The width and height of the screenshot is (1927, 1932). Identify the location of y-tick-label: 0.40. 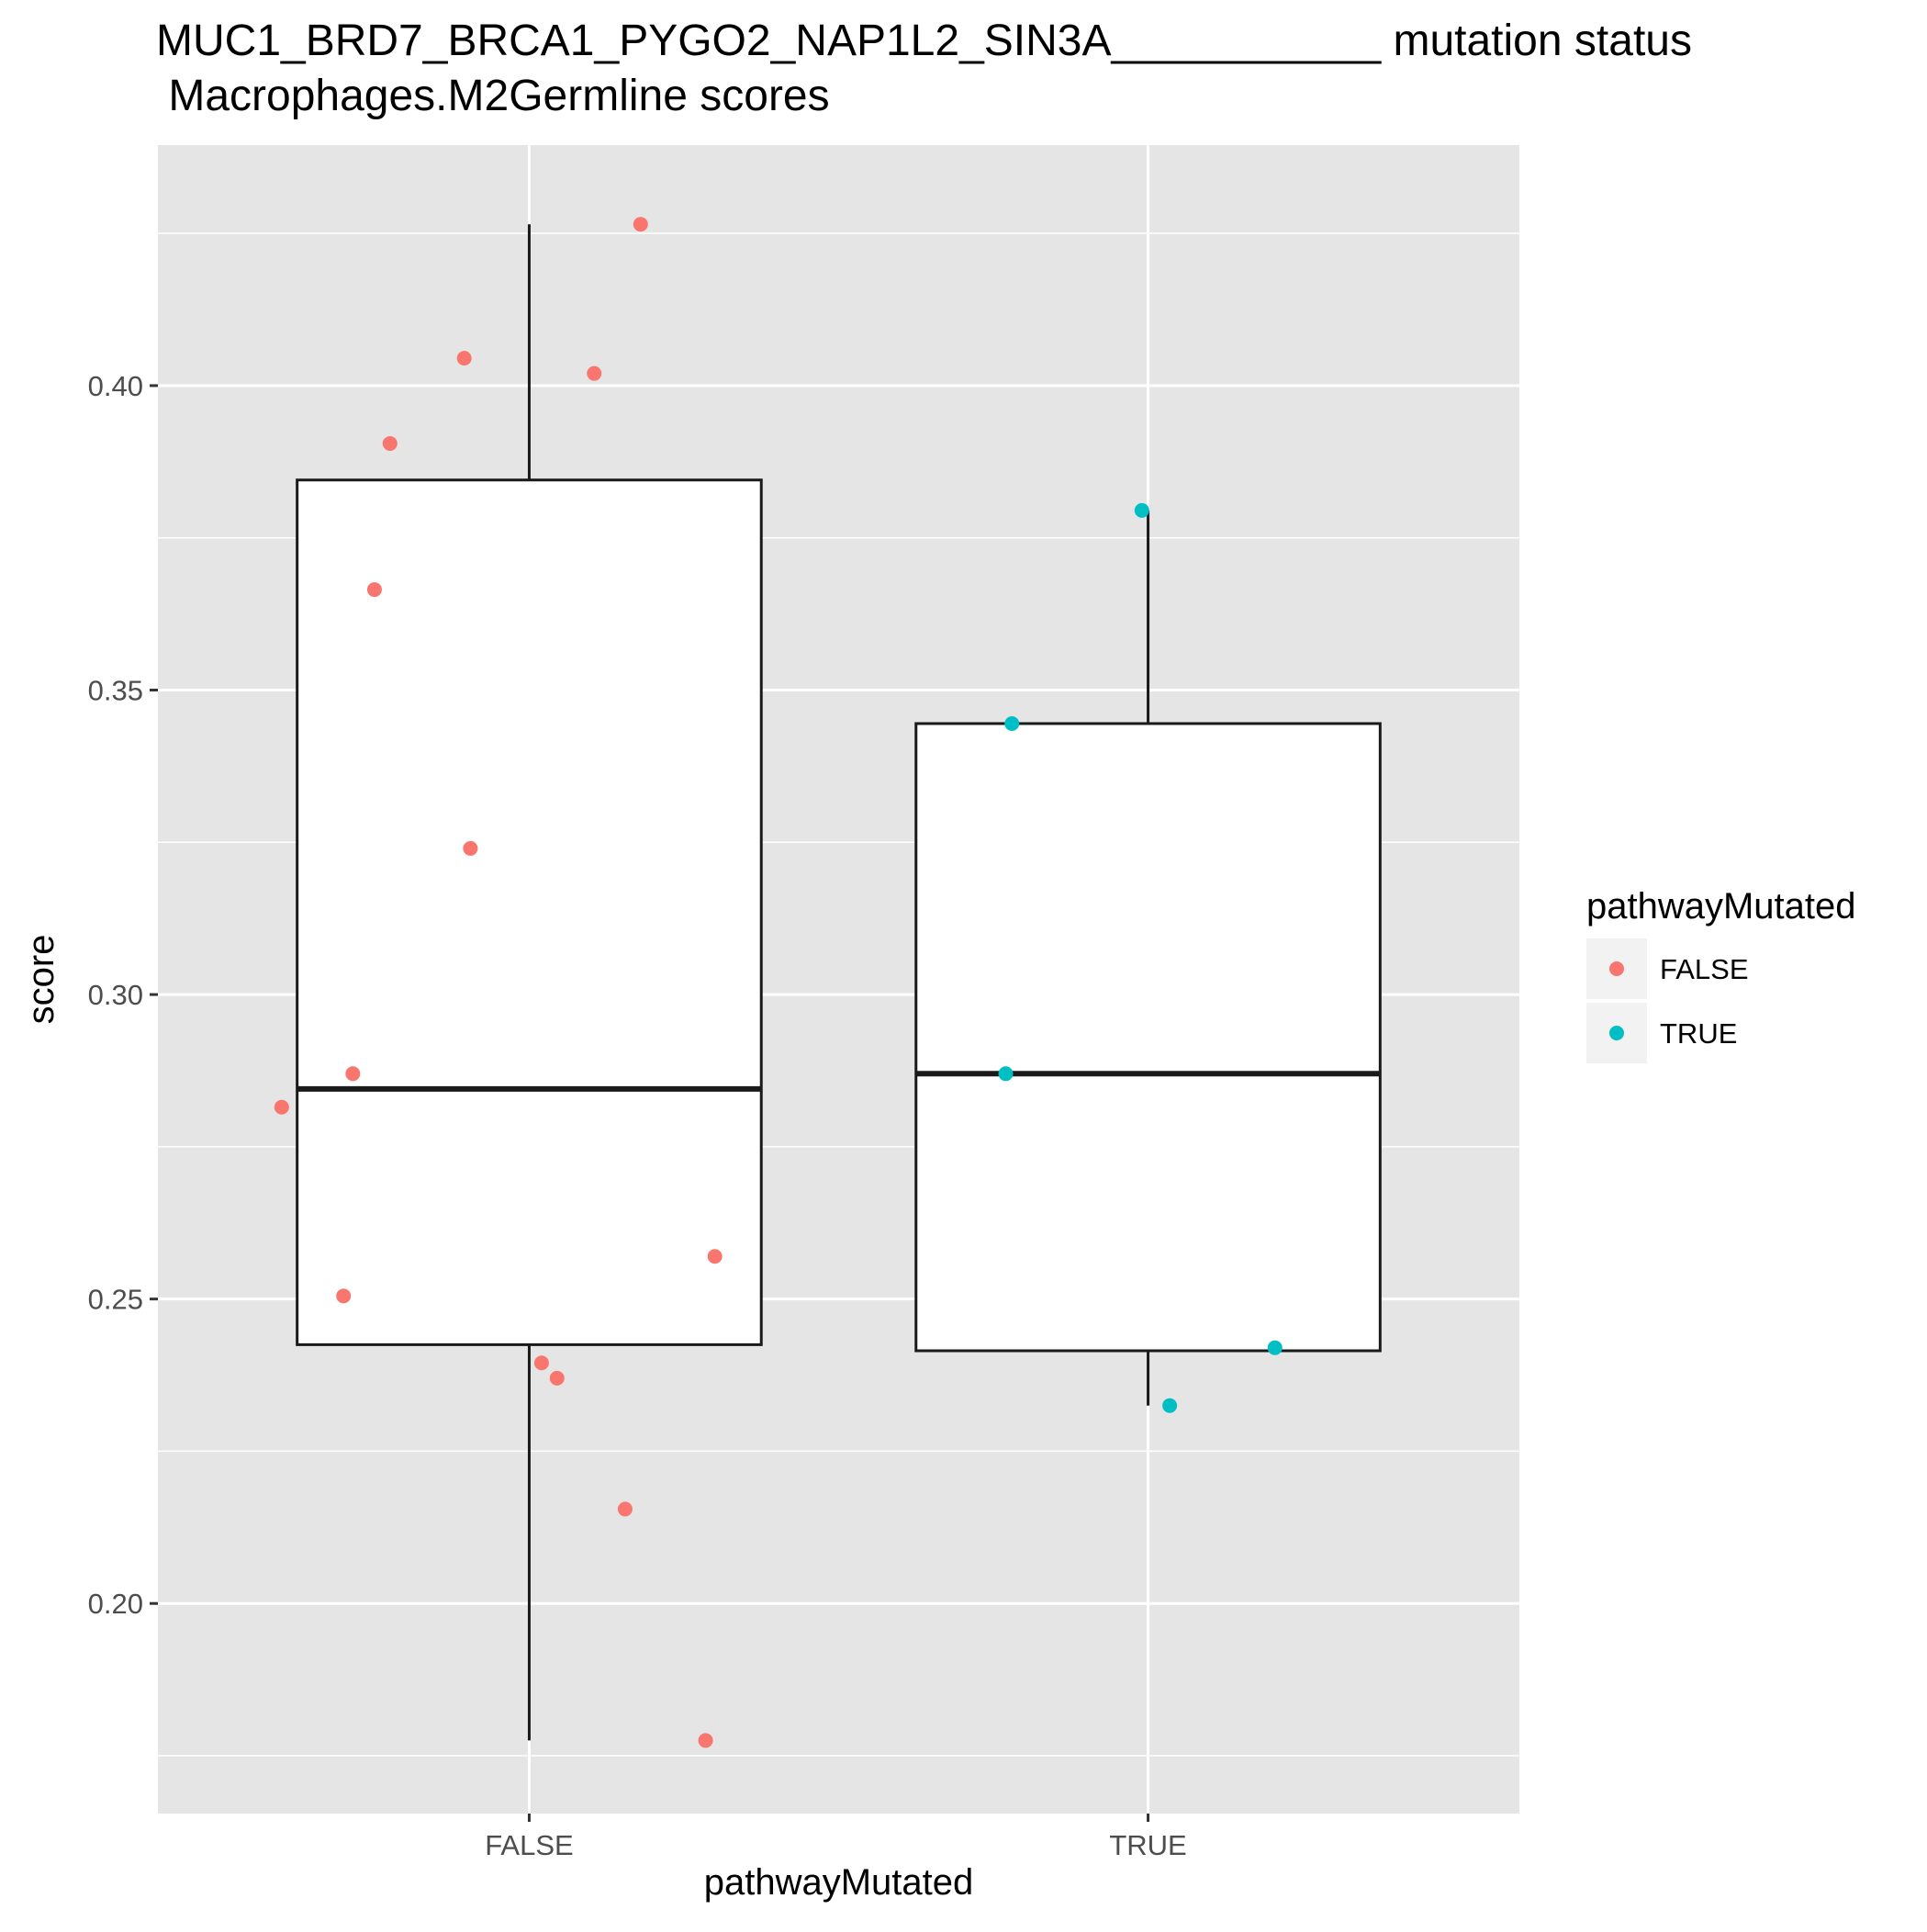
(115, 386).